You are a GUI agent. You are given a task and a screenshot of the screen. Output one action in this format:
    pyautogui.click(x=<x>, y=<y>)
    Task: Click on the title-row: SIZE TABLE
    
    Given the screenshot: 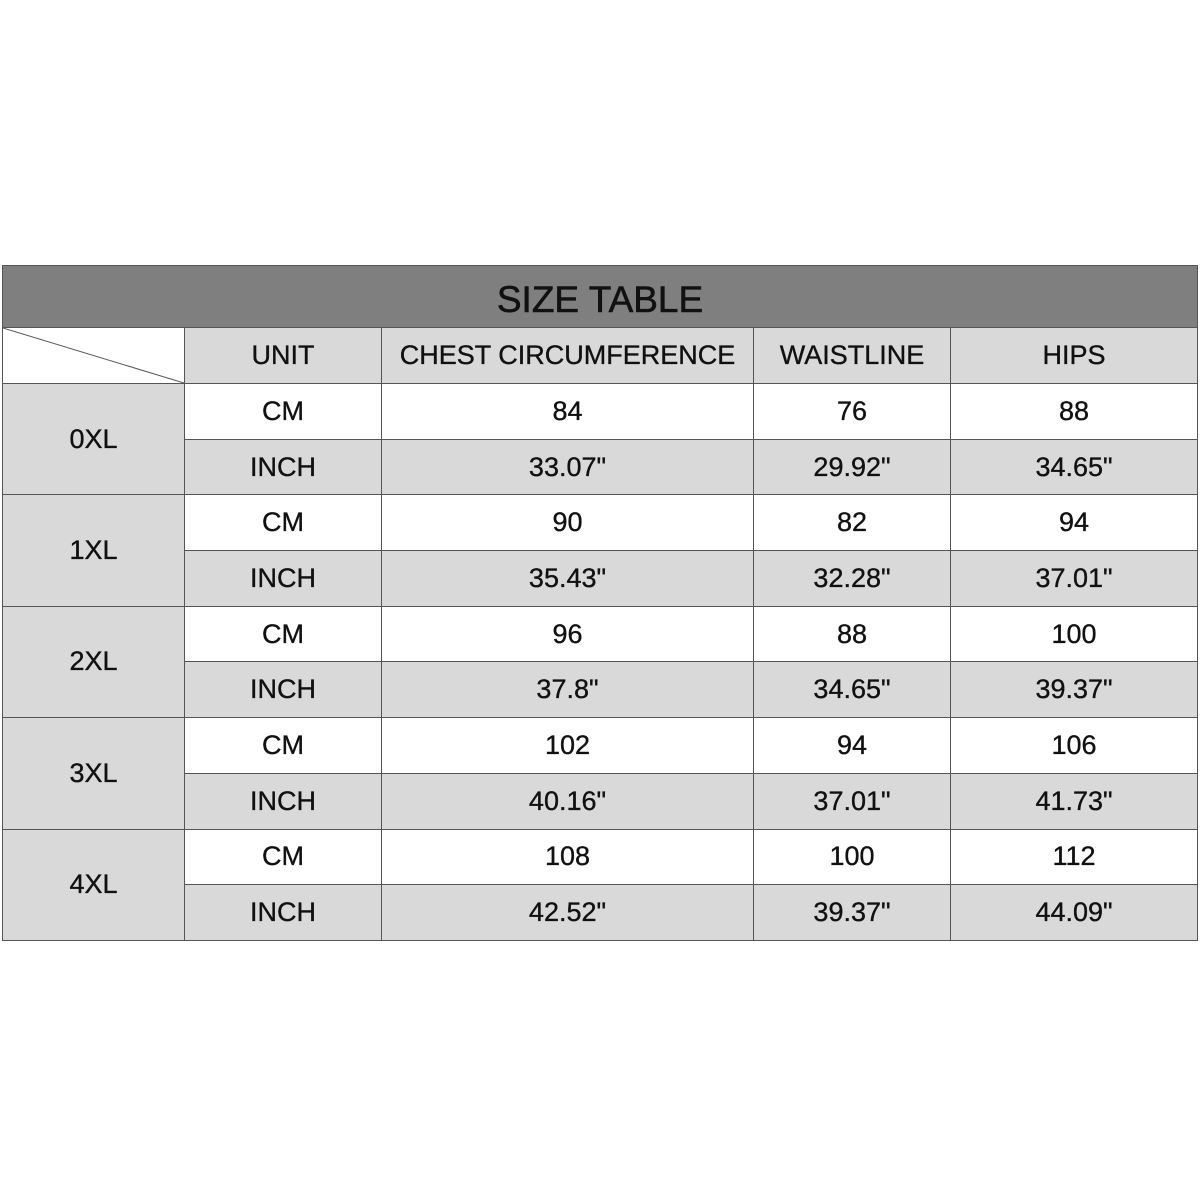 What is the action you would take?
    pyautogui.click(x=600, y=296)
    